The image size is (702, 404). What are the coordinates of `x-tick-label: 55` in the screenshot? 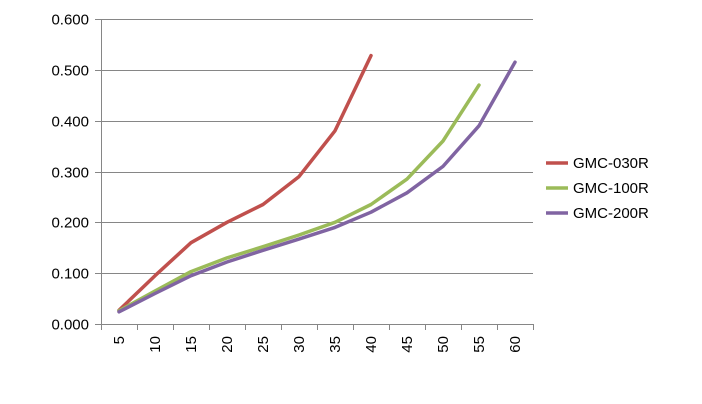 It's located at (479, 344).